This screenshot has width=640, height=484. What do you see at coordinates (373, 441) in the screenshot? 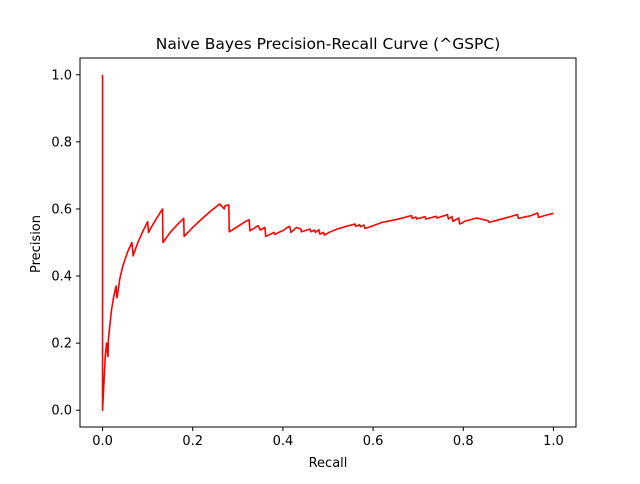
I see `x-tick-label: 0.6` at bounding box center [373, 441].